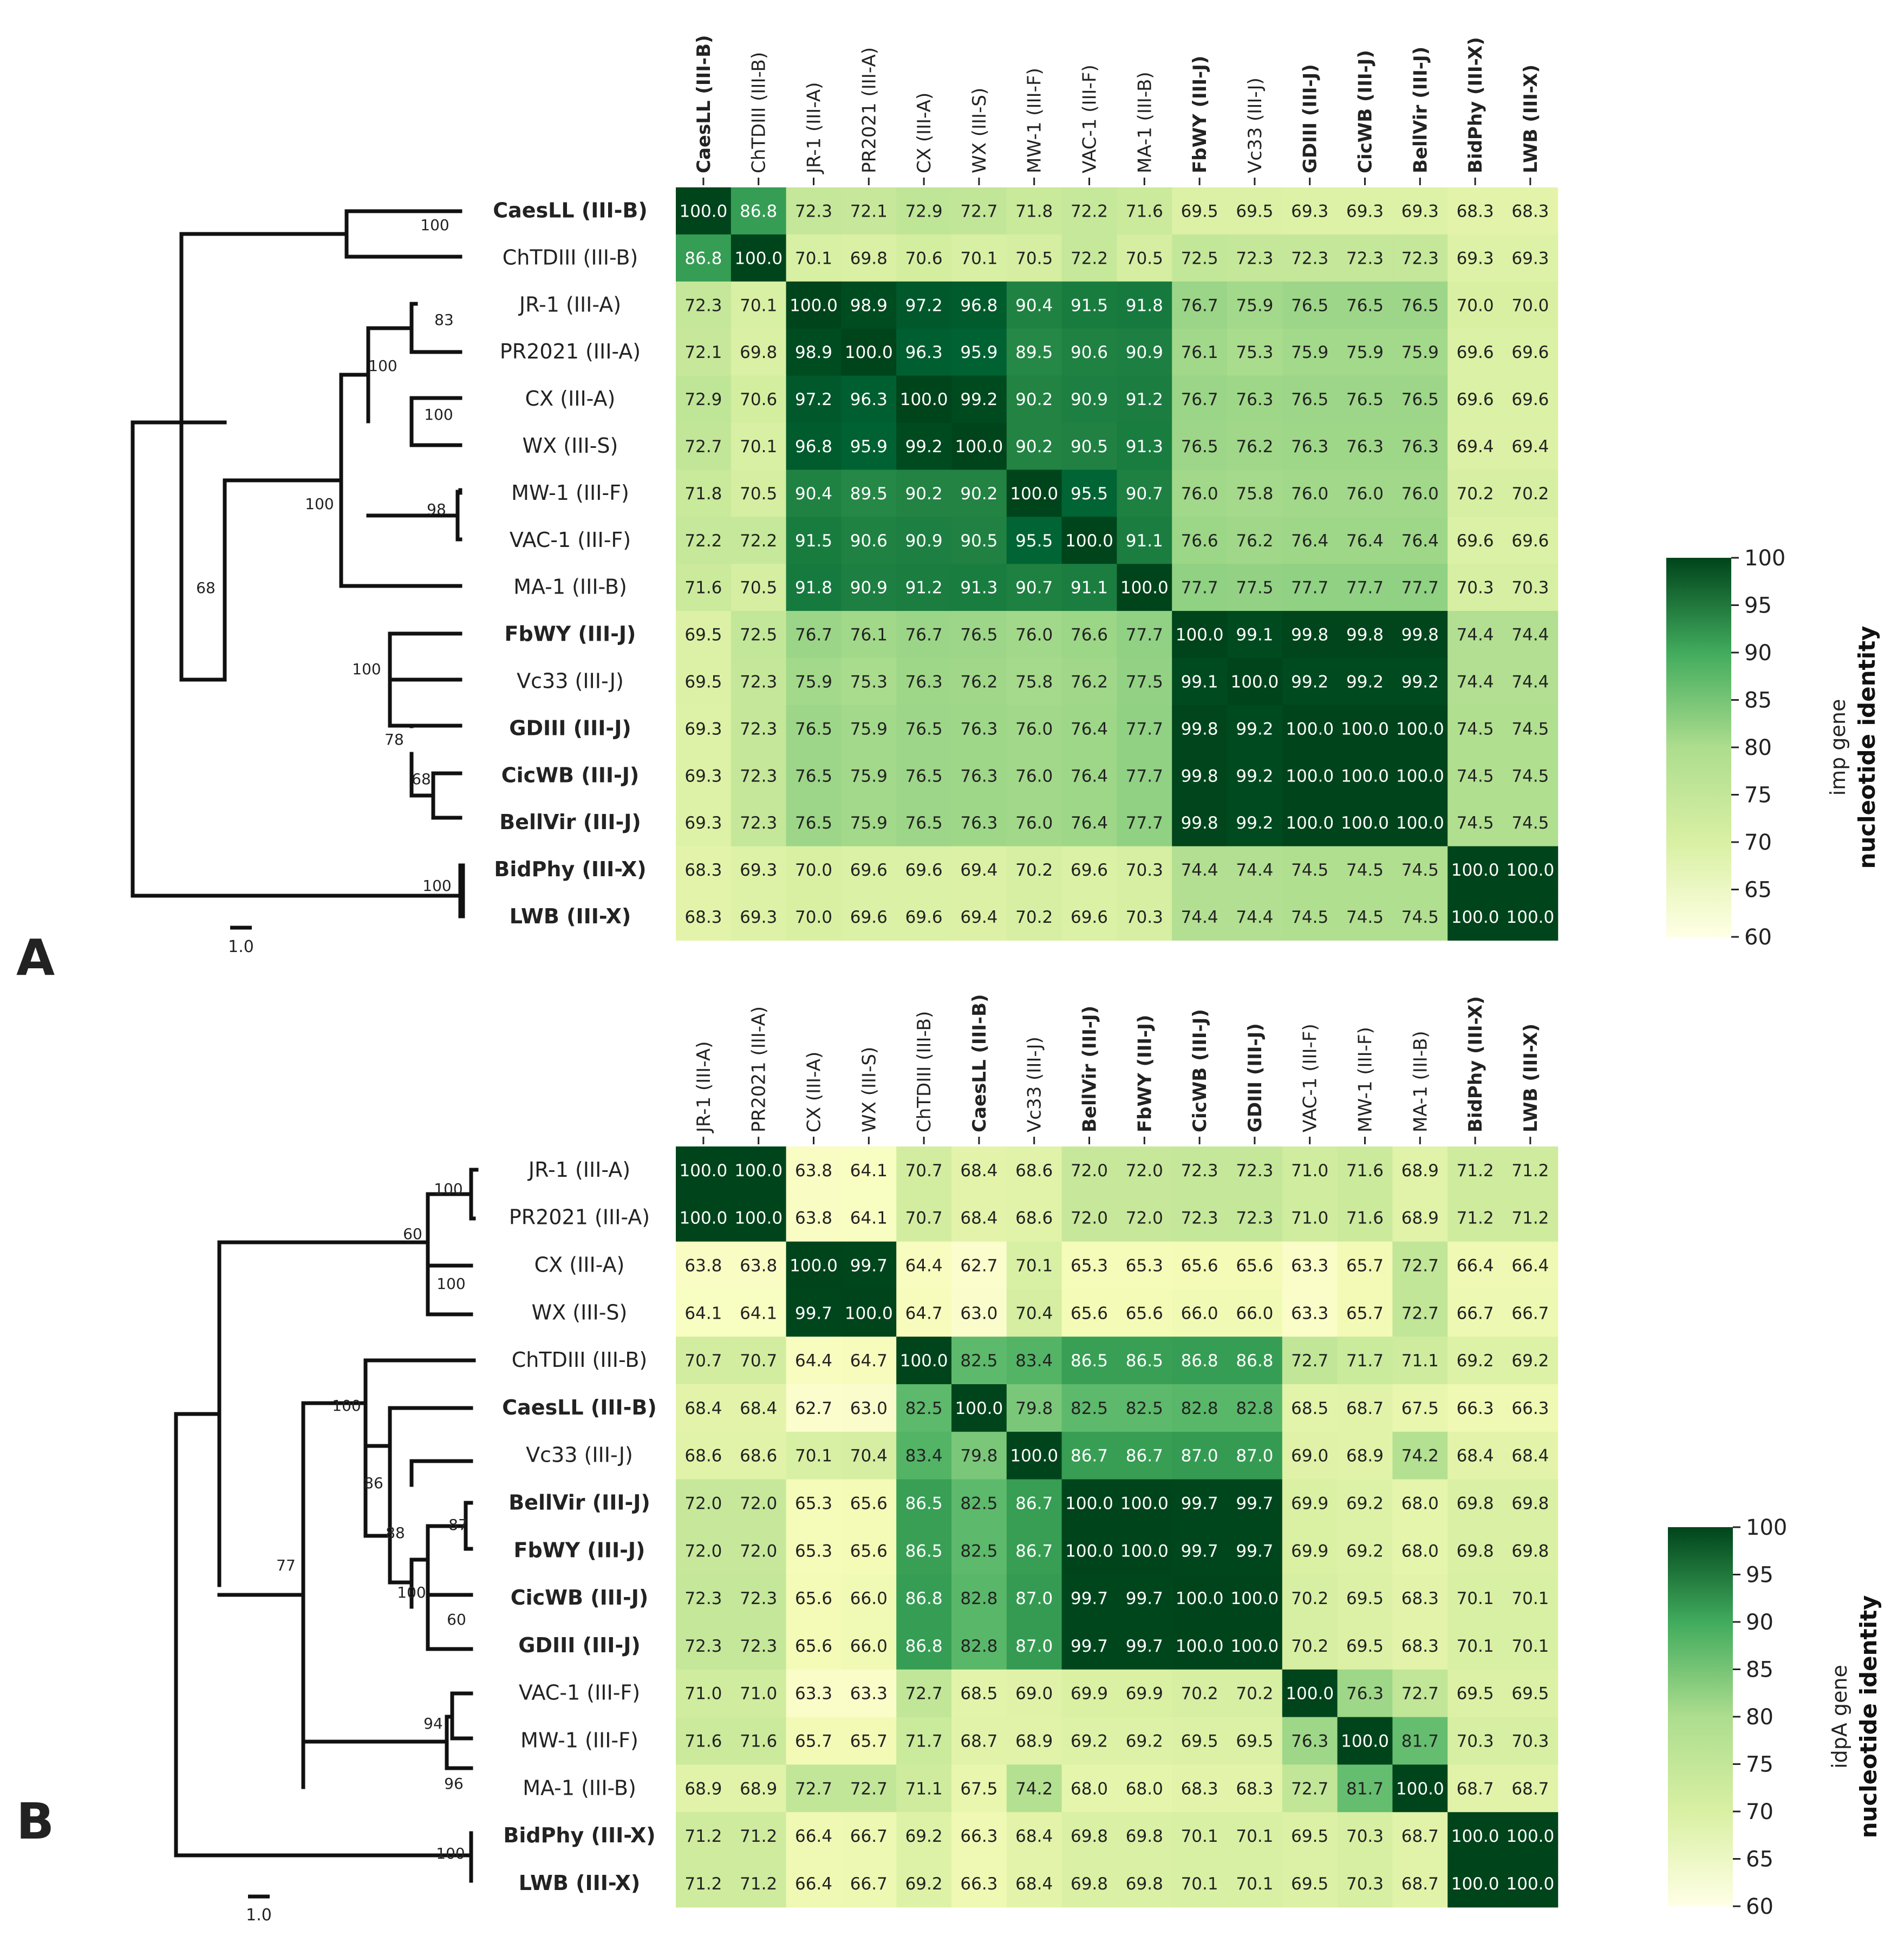  Describe the element at coordinates (869, 776) in the screenshot. I see `cell-value-label: 75.9` at that location.